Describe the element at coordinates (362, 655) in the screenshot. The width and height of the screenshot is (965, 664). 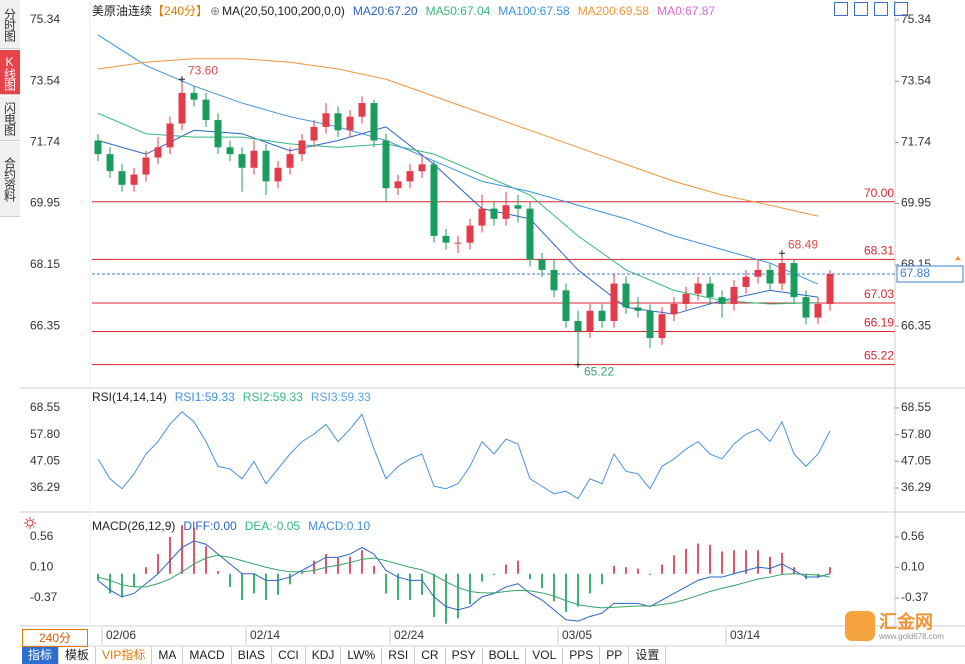
I see `toolbar-item: LW%` at that location.